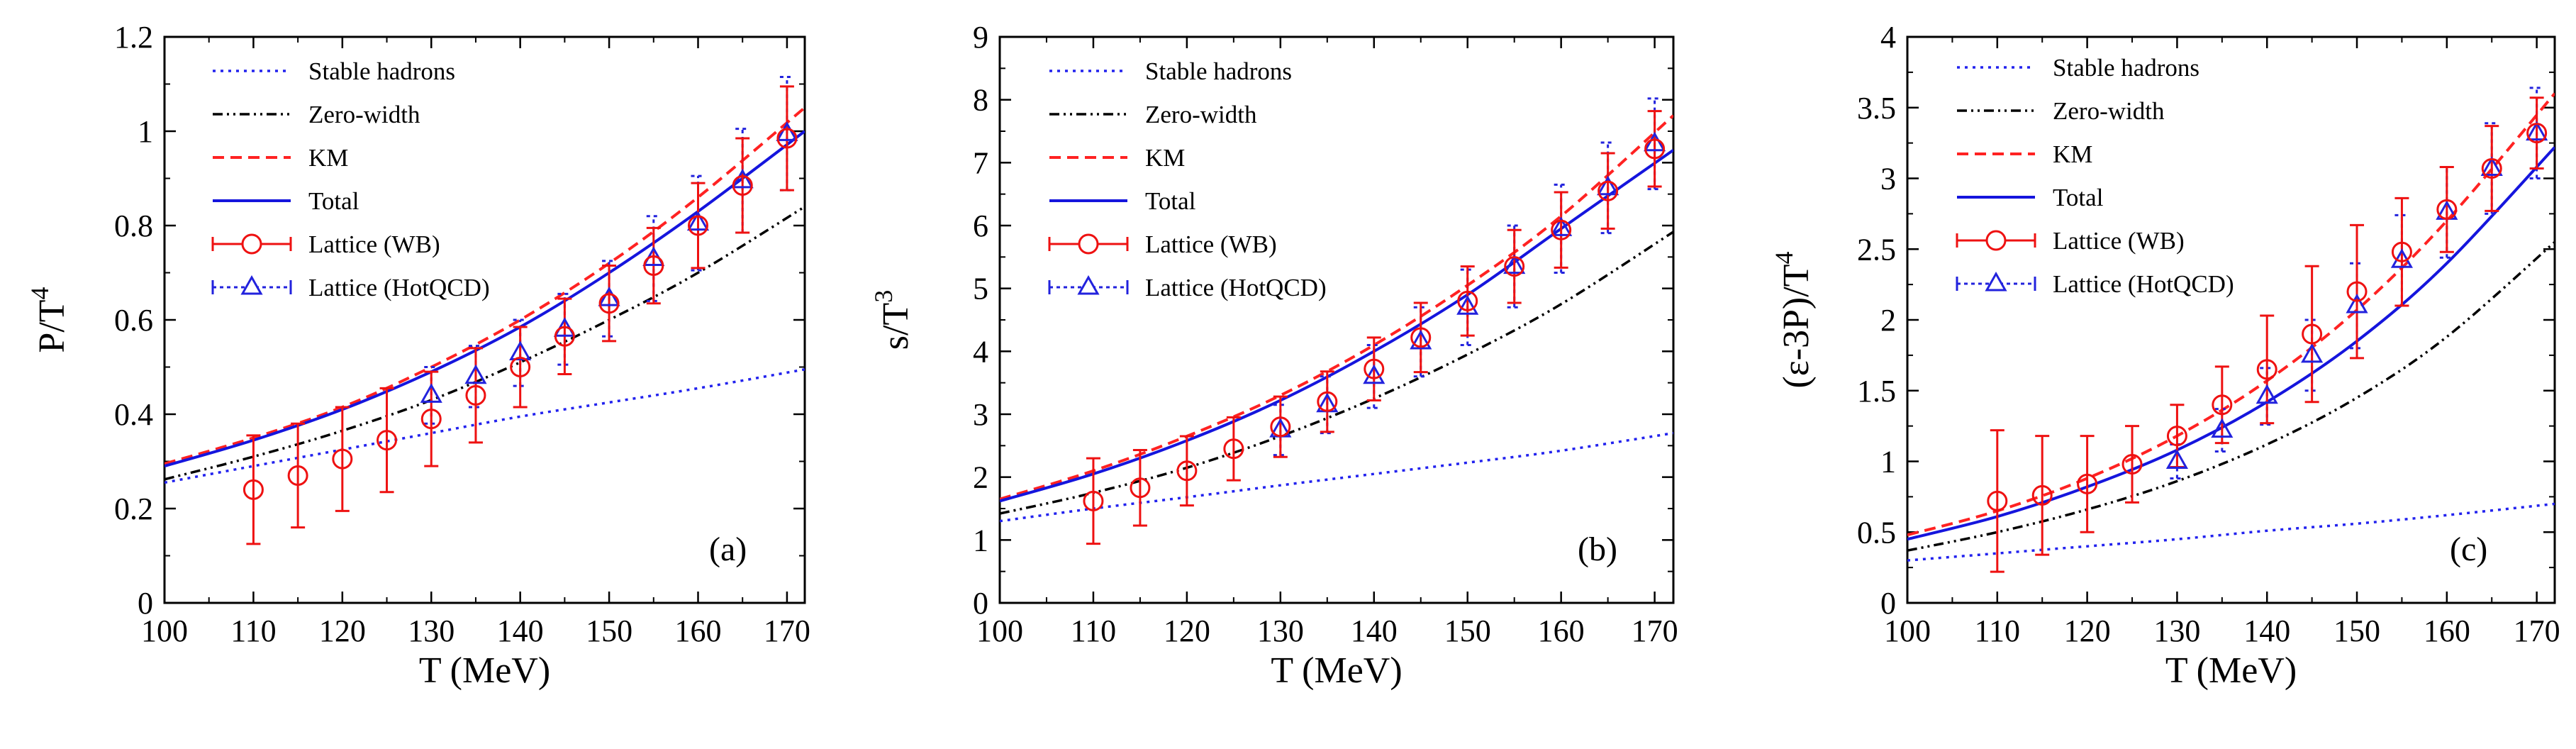 This screenshot has height=749, width=2576. Describe the element at coordinates (251, 284) in the screenshot. I see `legend-marker-hotqcd` at that location.